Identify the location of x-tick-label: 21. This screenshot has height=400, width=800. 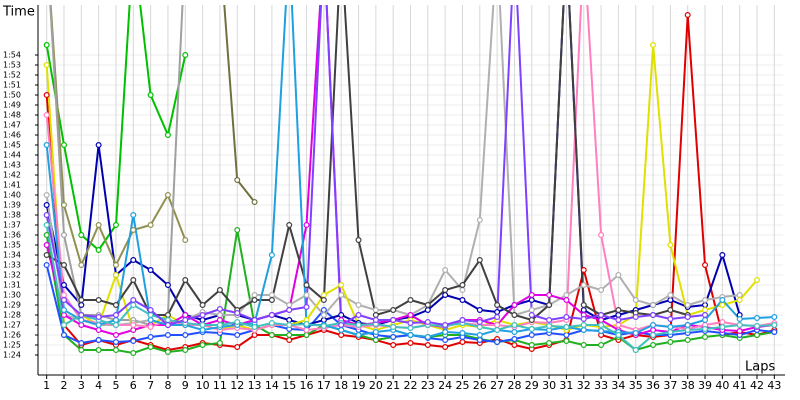
(393, 385).